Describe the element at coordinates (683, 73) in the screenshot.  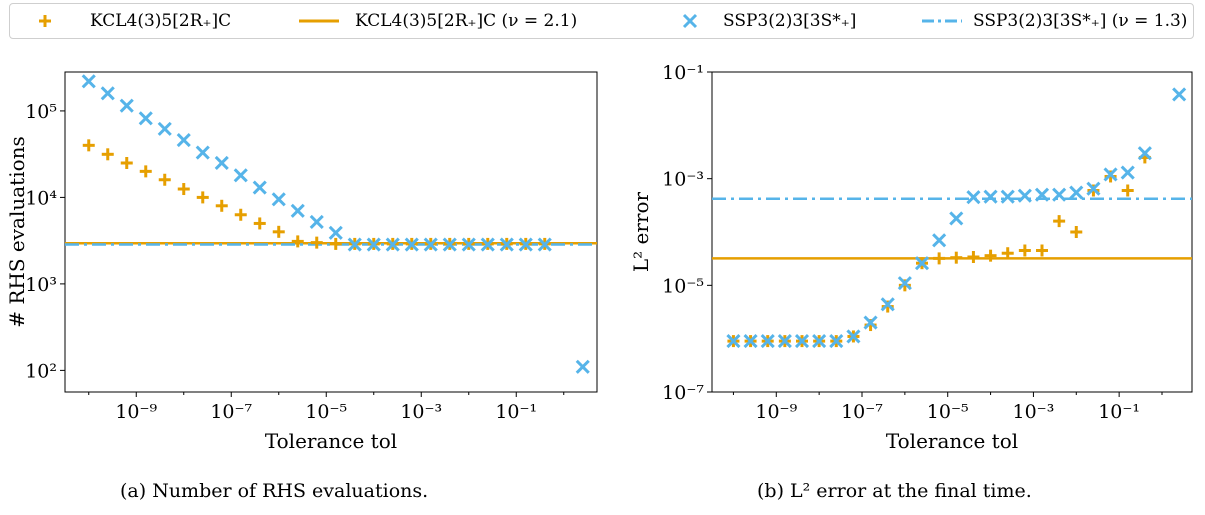
I see `y-tick-label: 10⁻¹` at that location.